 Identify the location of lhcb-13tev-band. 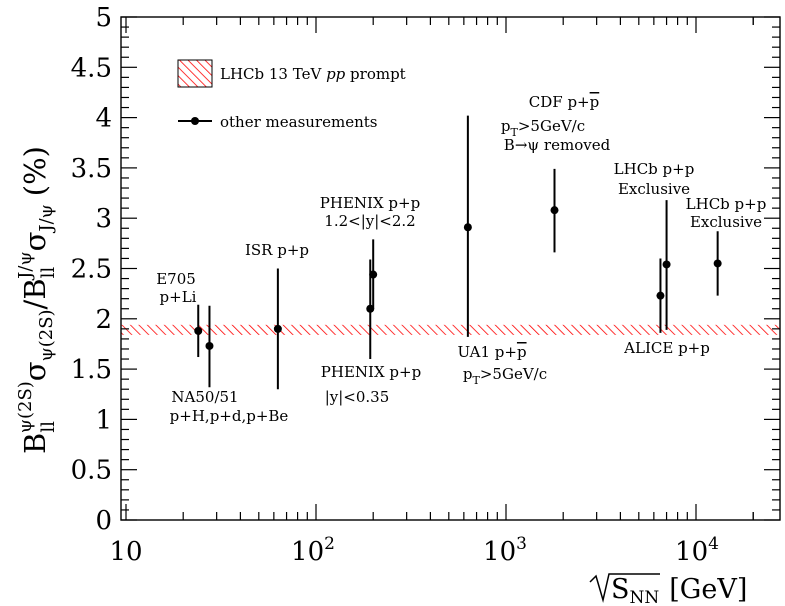
(450, 329).